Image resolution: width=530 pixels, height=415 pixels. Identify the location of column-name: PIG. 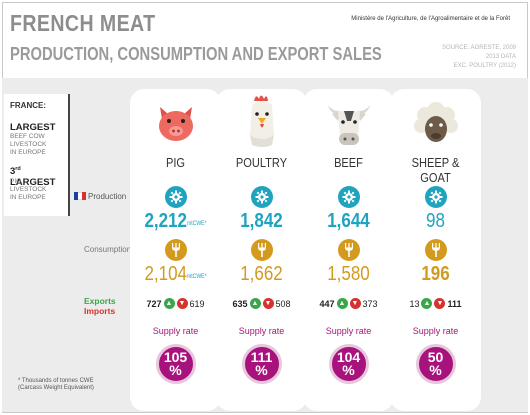
(175, 162).